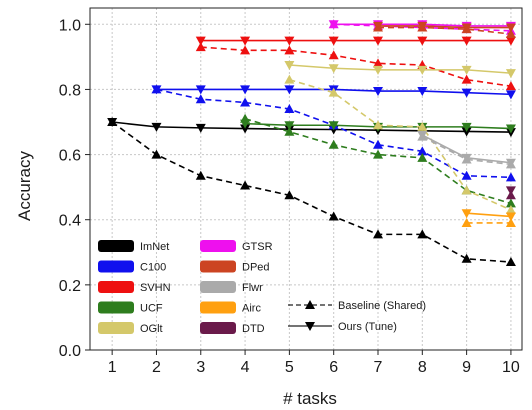 This screenshot has height=410, width=532. I want to click on y-tick-label: 0.2, so click(70, 286).